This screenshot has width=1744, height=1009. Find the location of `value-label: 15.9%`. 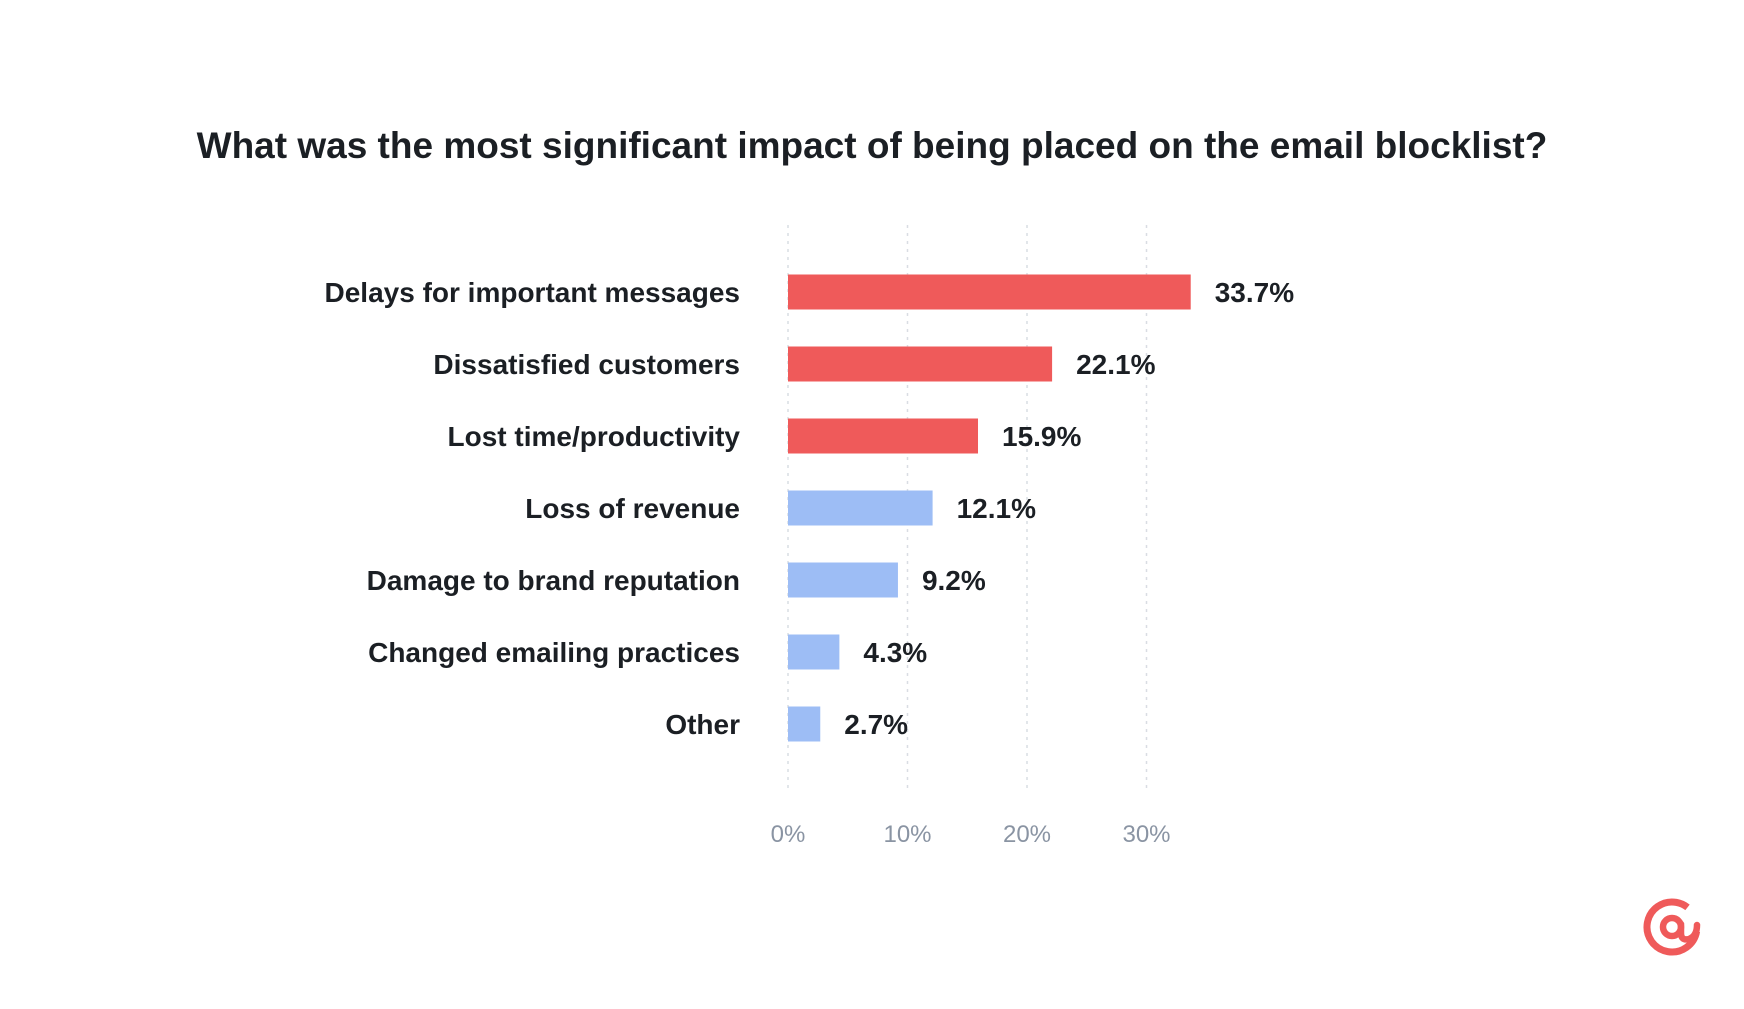

value-label: 15.9% is located at coordinates (1041, 436).